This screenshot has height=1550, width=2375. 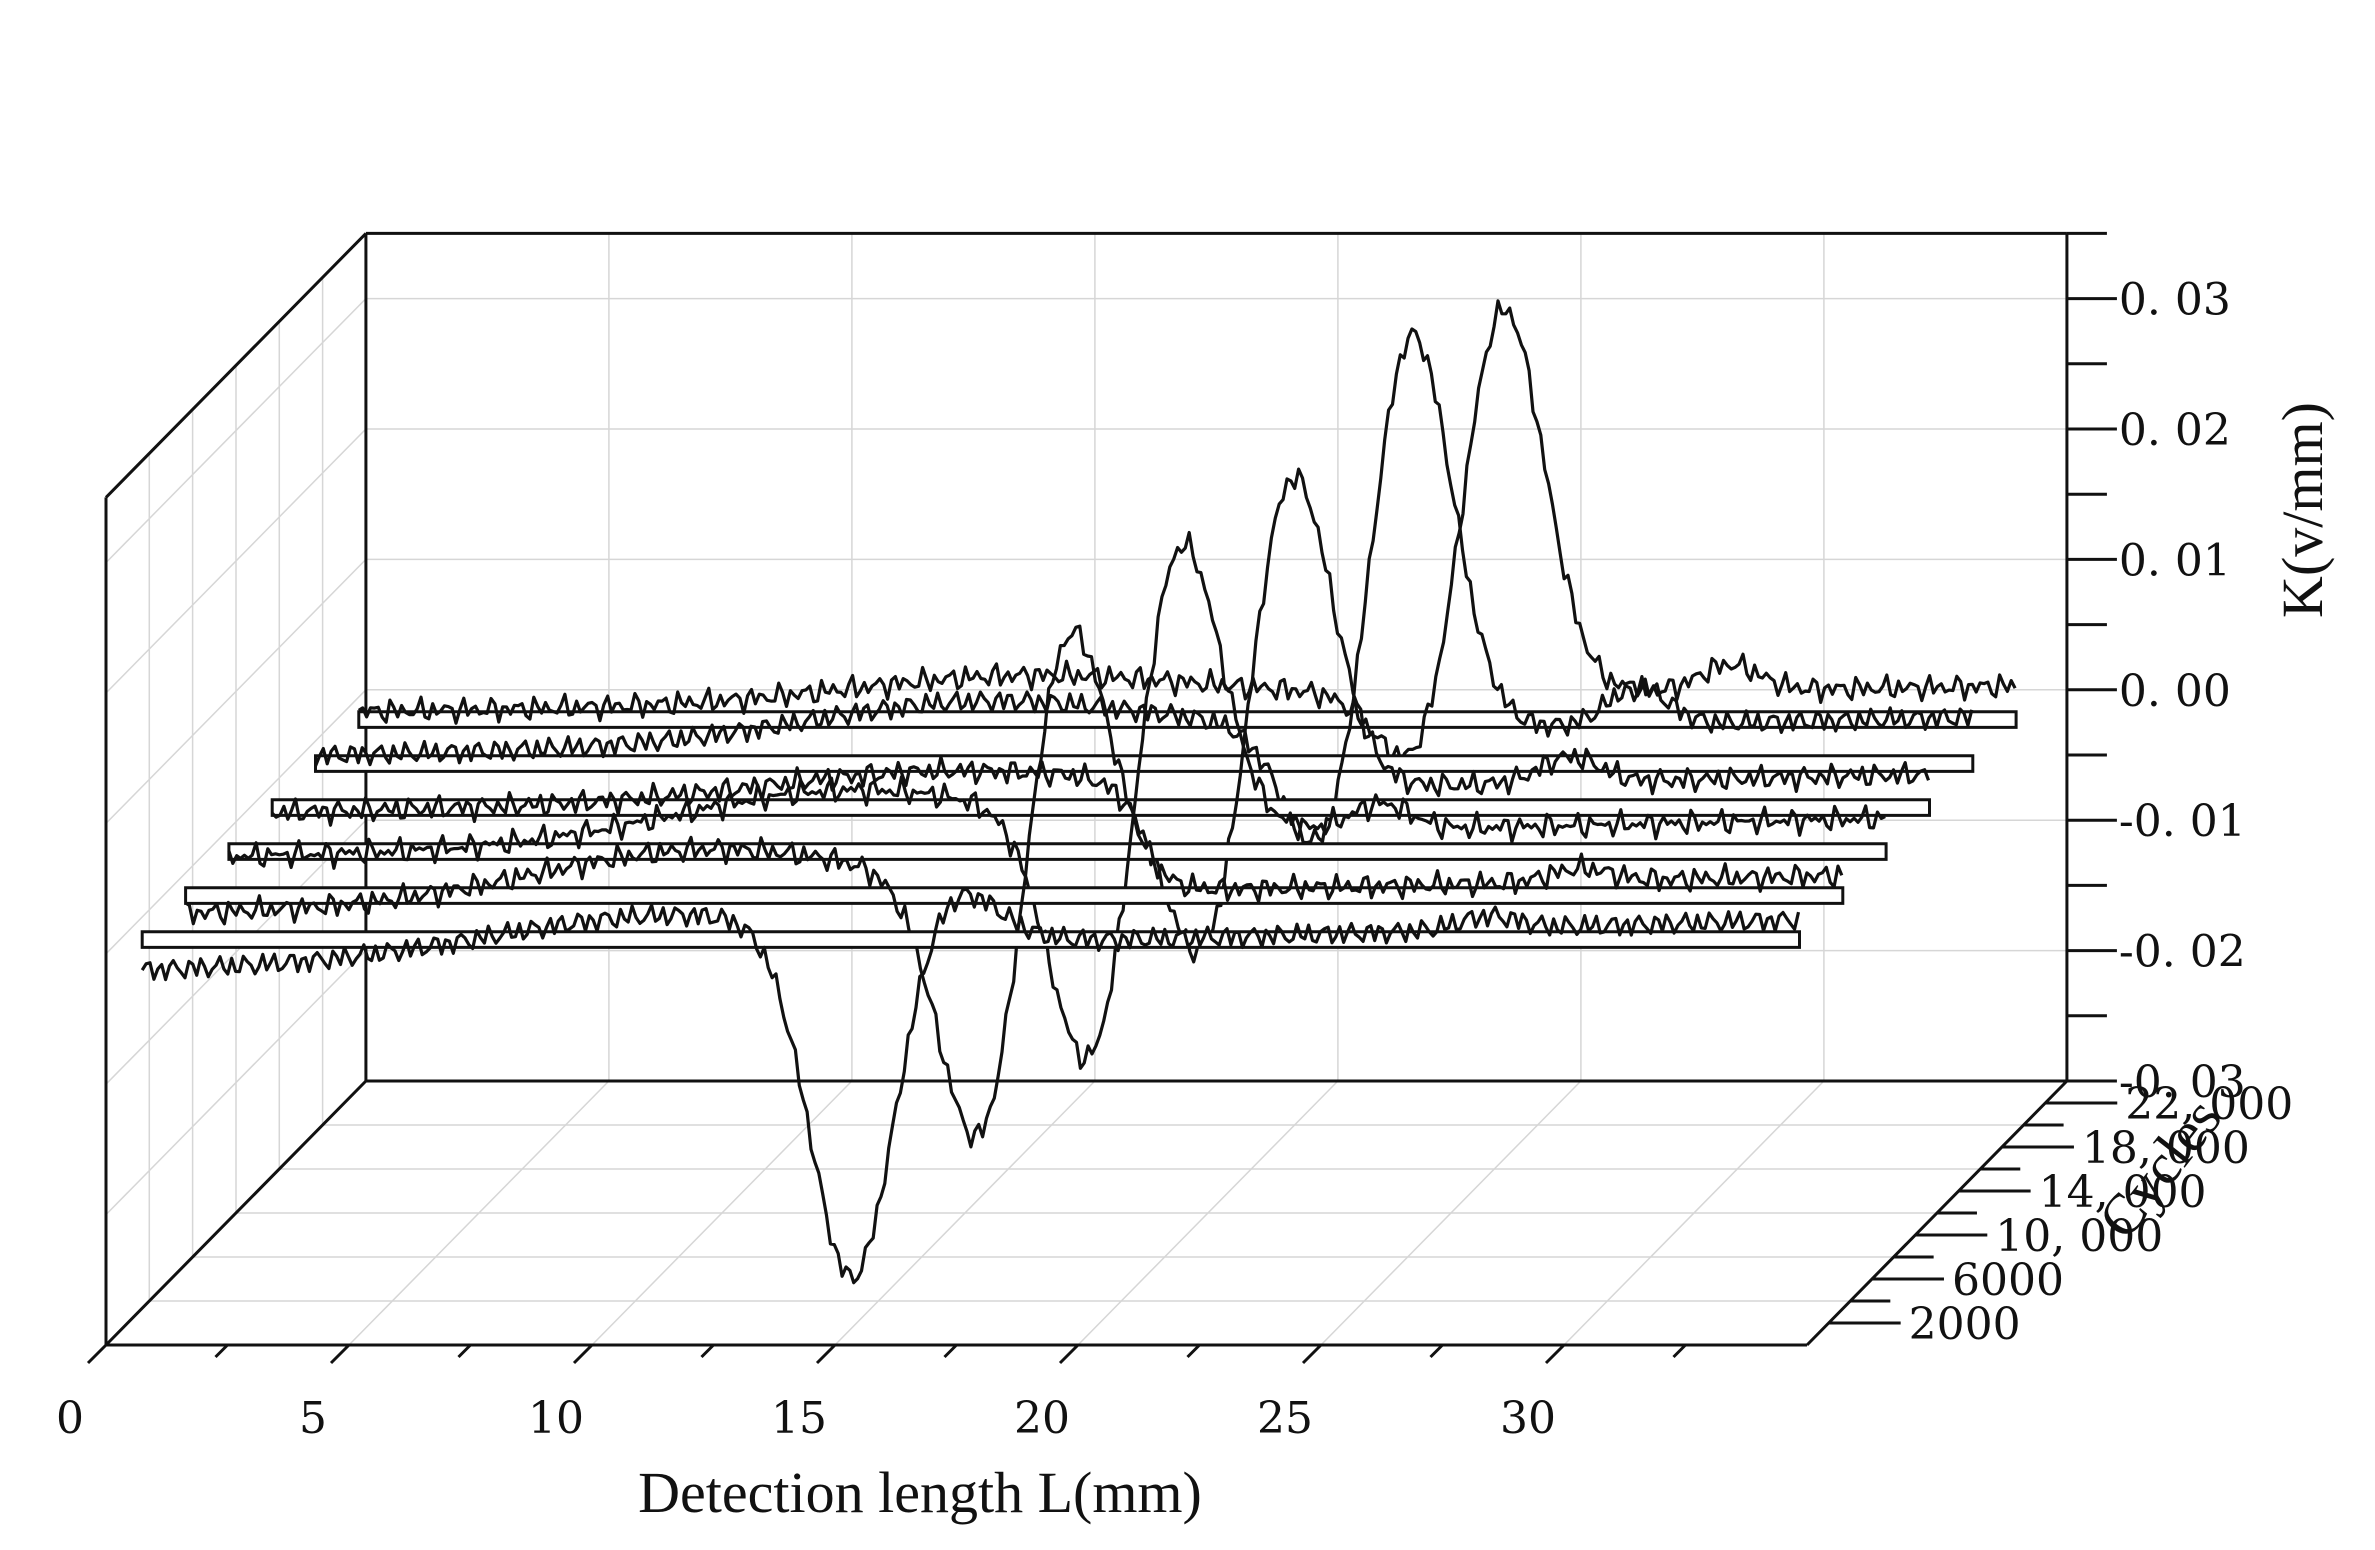 What do you see at coordinates (2182, 821) in the screenshot?
I see `k-tick-label: -0. 01` at bounding box center [2182, 821].